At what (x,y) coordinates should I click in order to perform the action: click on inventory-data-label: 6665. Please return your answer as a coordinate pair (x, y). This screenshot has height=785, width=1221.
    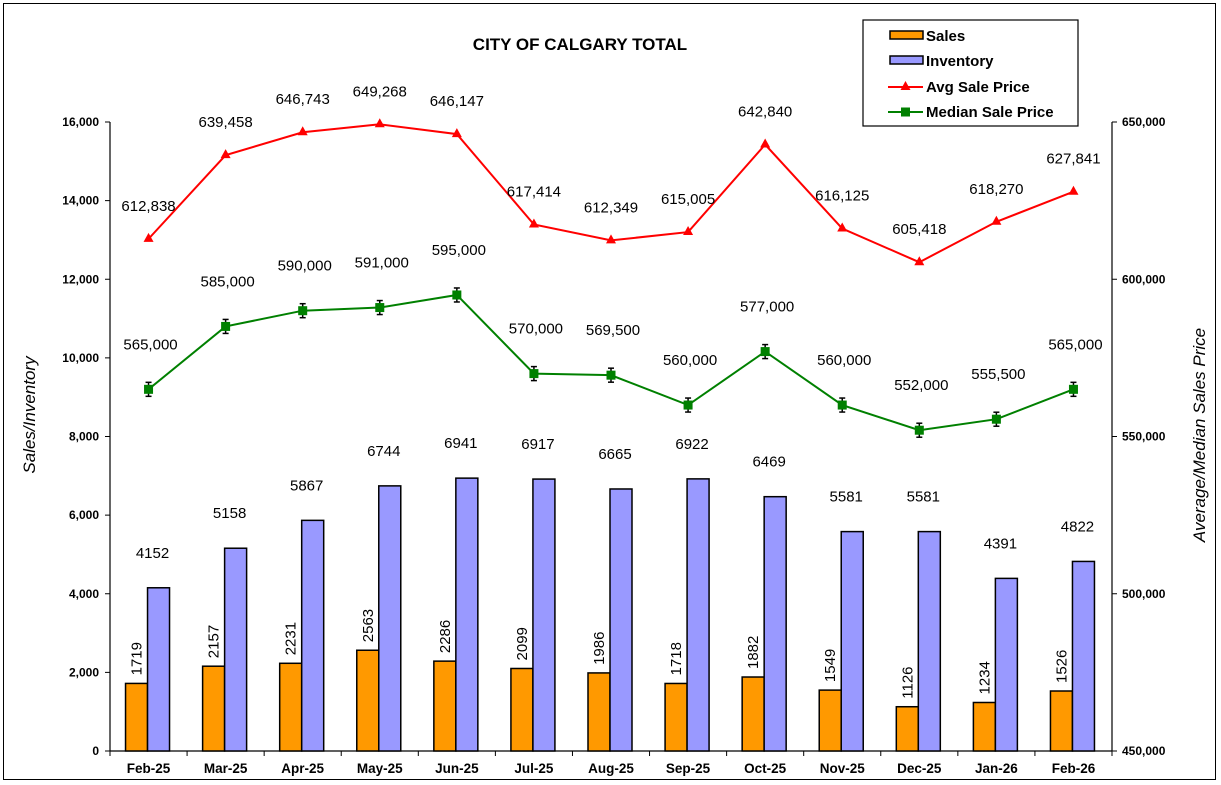
    Looking at the image, I should click on (614, 454).